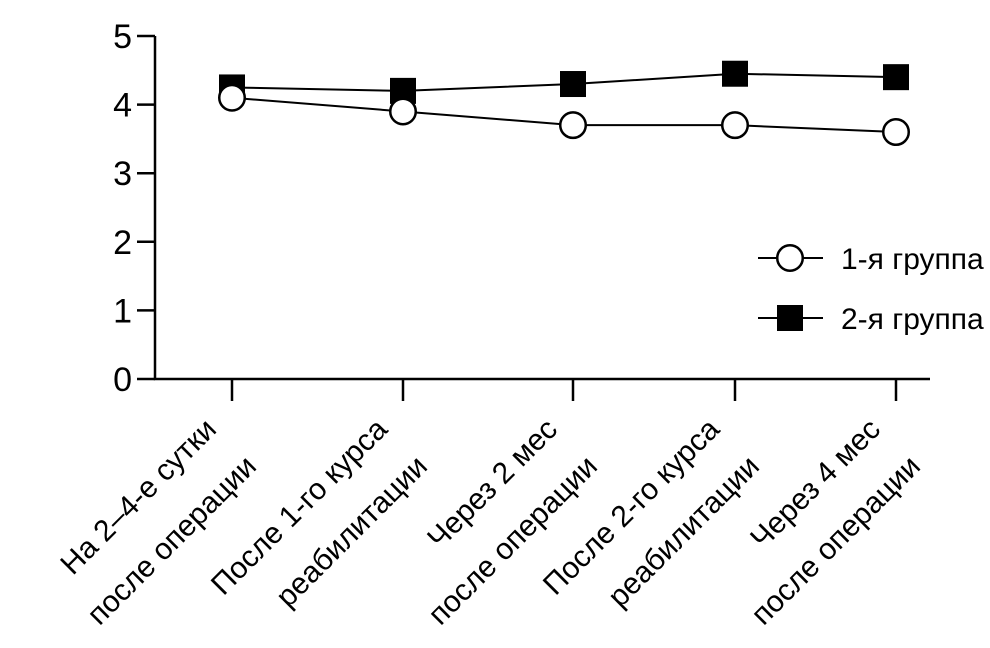 This screenshot has width=990, height=648. What do you see at coordinates (912, 319) in the screenshot?
I see `legend-label: 2-я группа` at bounding box center [912, 319].